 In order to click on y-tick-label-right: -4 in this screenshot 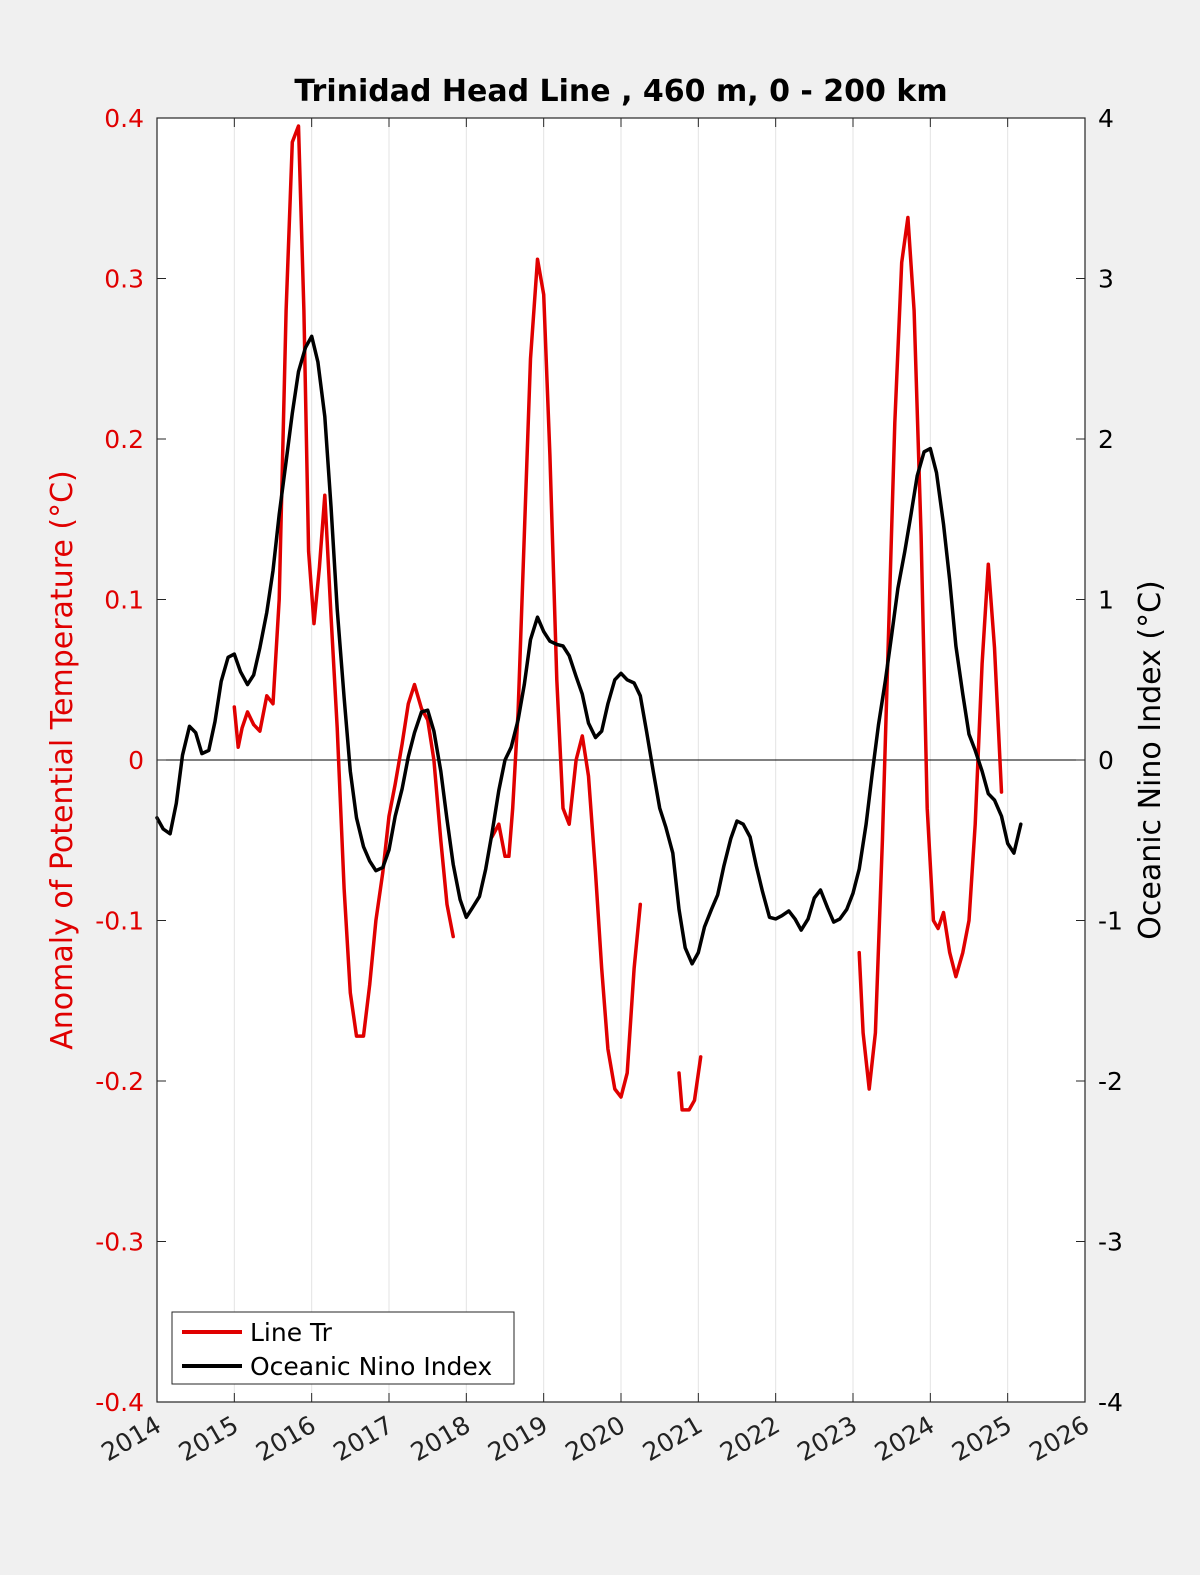, I will do `click(1110, 1402)`.